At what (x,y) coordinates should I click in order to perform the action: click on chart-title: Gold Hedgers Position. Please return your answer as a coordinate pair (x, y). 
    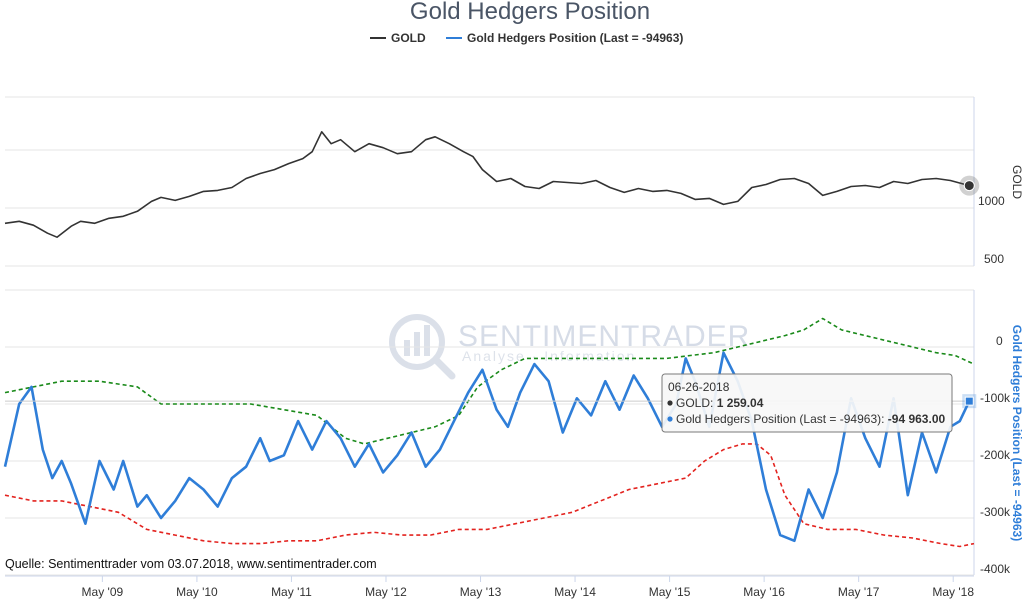
    Looking at the image, I should click on (530, 12).